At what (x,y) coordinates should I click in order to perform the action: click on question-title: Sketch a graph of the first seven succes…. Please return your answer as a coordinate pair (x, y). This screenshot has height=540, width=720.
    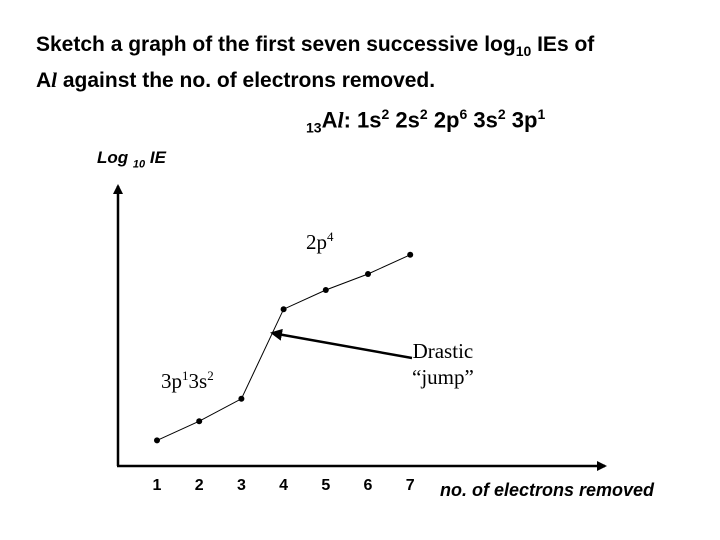
    Looking at the image, I should click on (371, 62).